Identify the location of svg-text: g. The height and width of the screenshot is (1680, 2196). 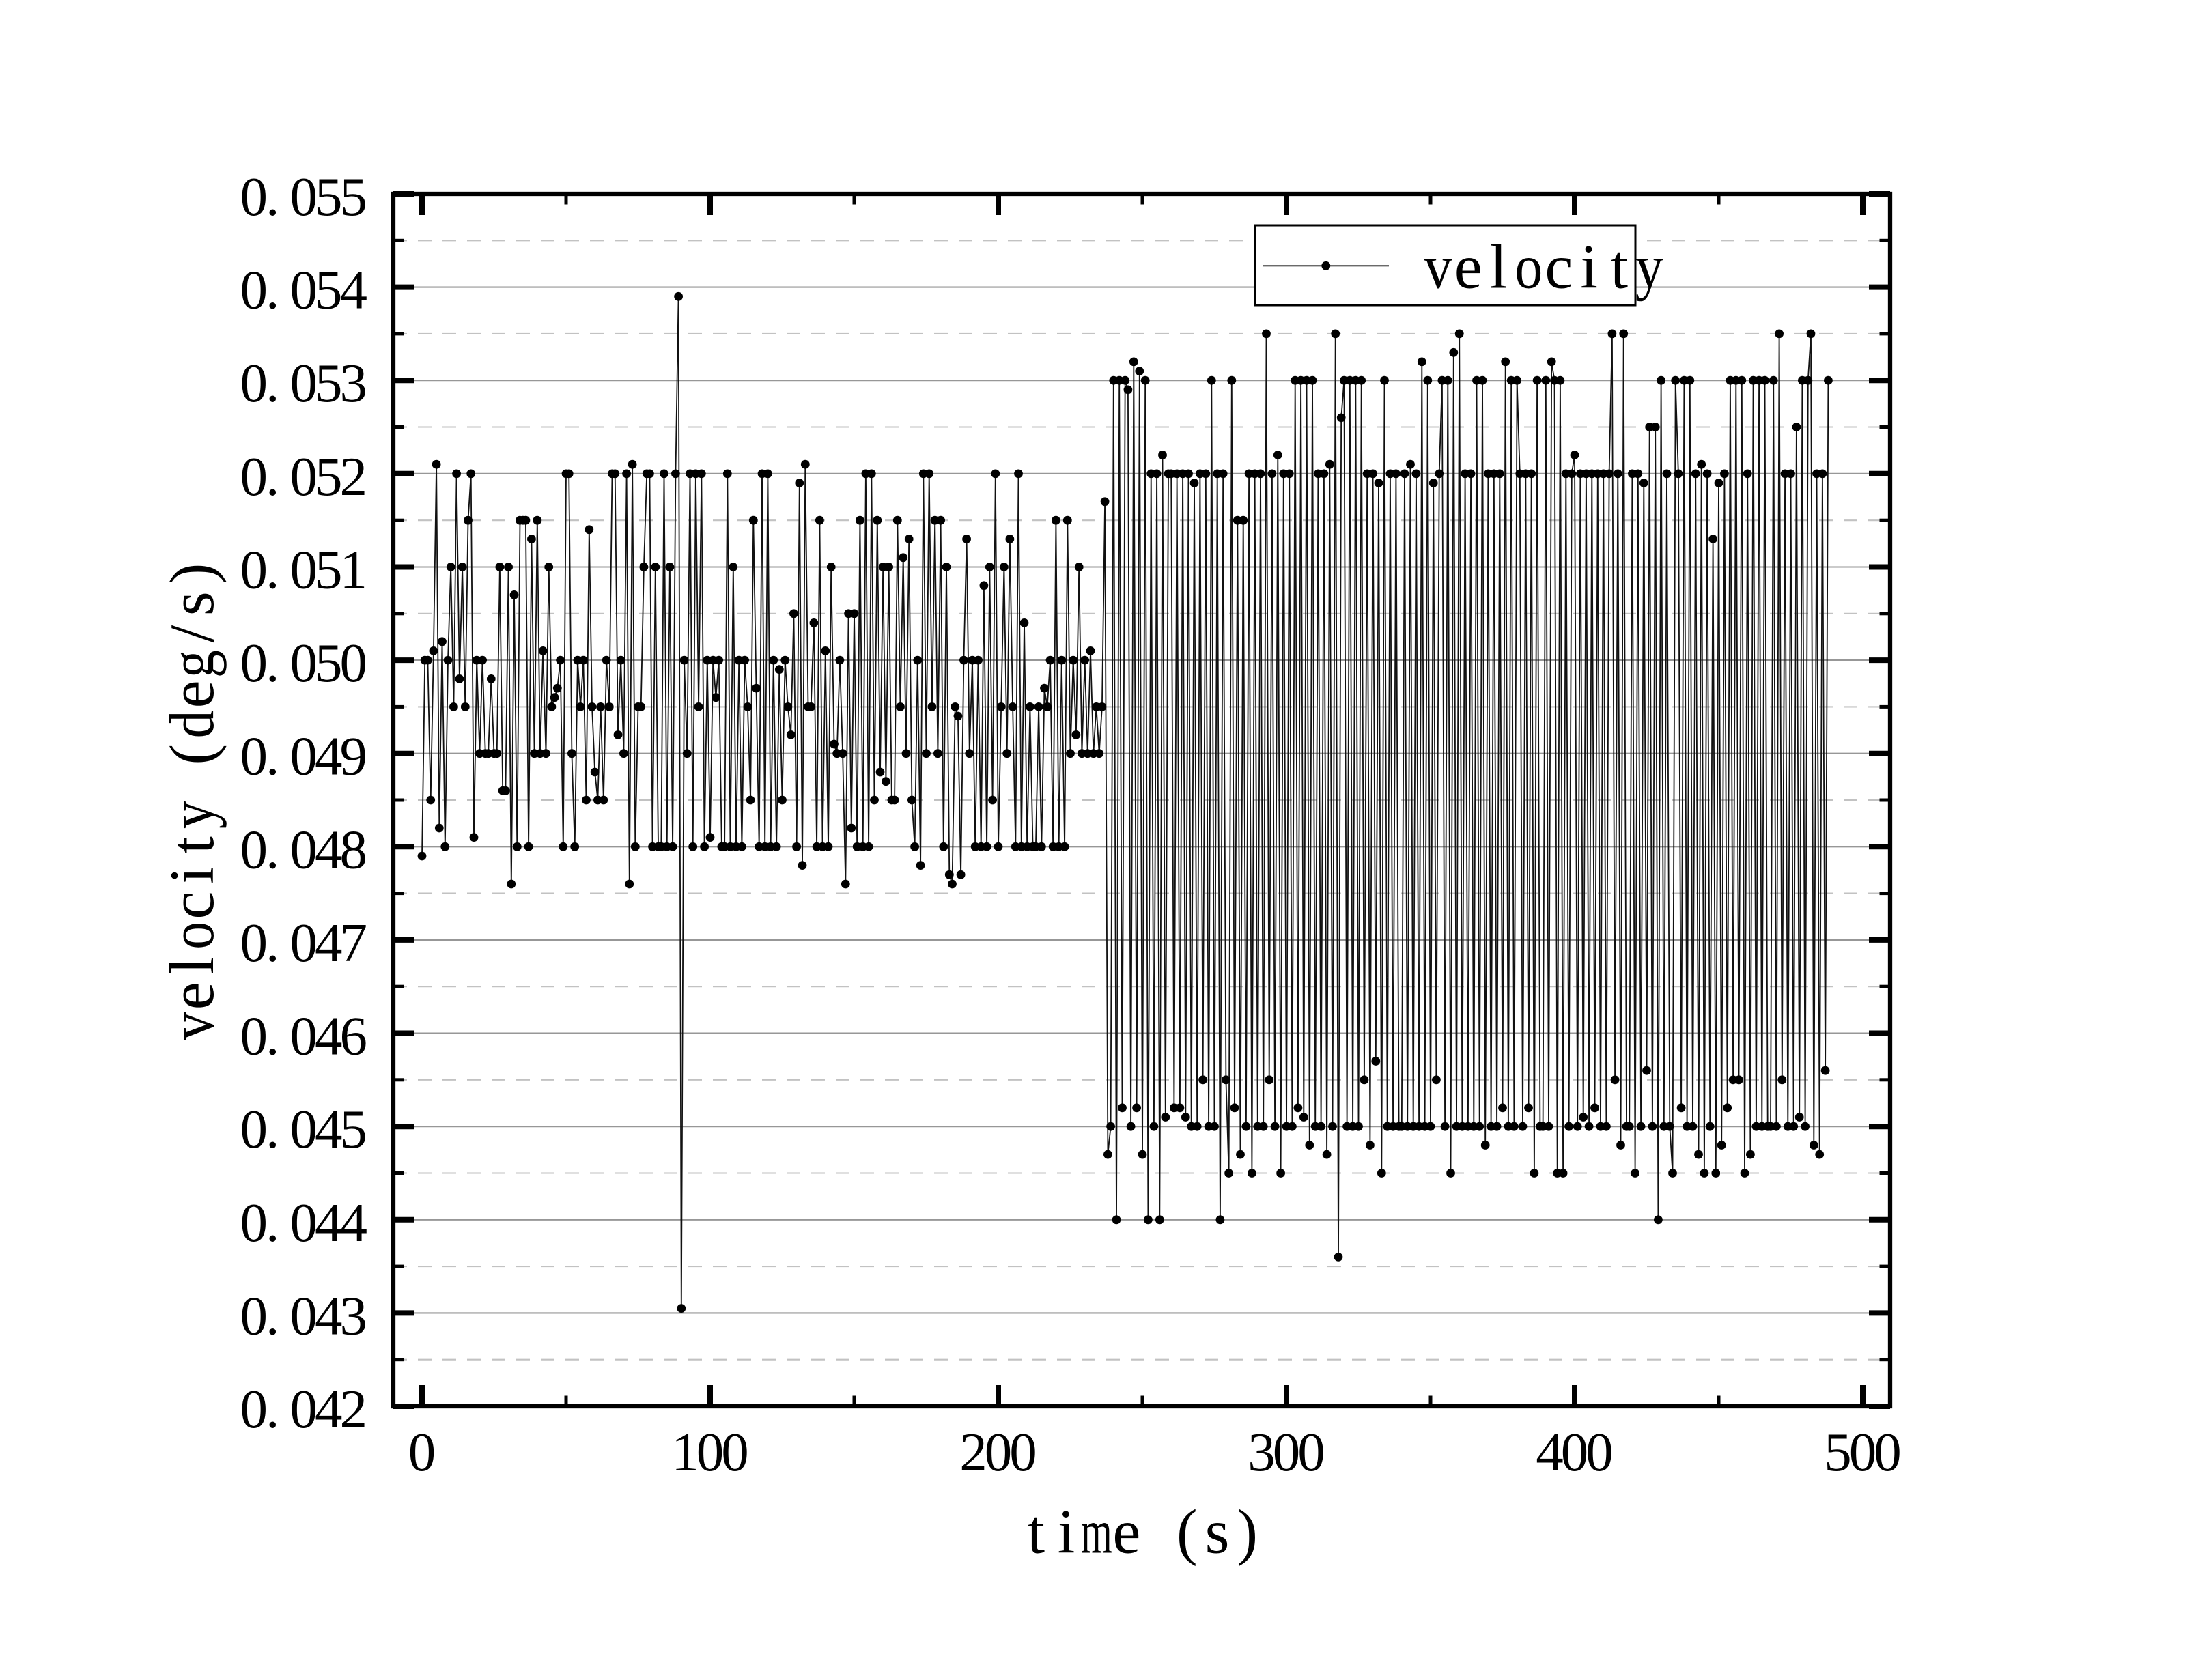
(192, 664).